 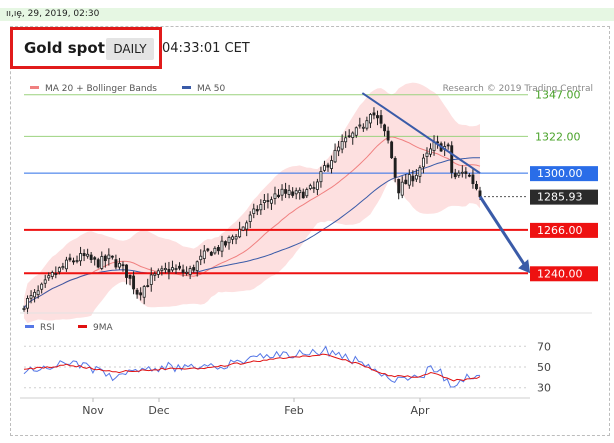 What do you see at coordinates (518, 89) in the screenshot?
I see `credit-text: Research © 2019 Trading Central` at bounding box center [518, 89].